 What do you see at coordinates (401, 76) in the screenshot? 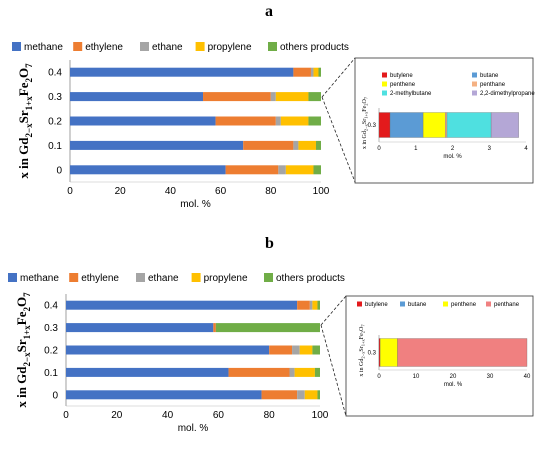
I see `inset-legend-label-butylene: butylene` at bounding box center [401, 76].